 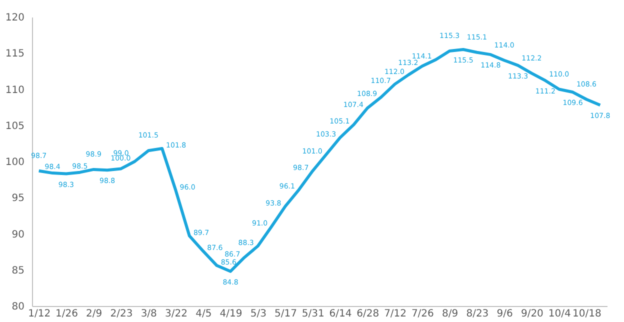 What do you see at coordinates (14, 162) in the screenshot?
I see `y-tick-label: 100` at bounding box center [14, 162].